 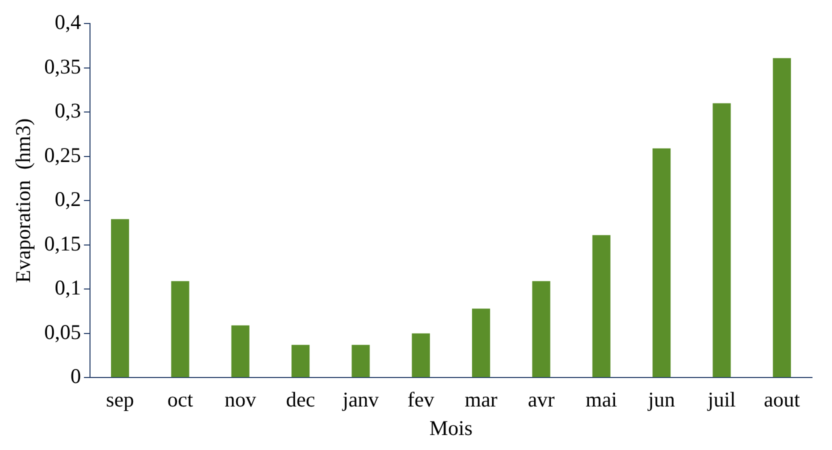 I want to click on x-tick-label: avr, so click(x=541, y=400).